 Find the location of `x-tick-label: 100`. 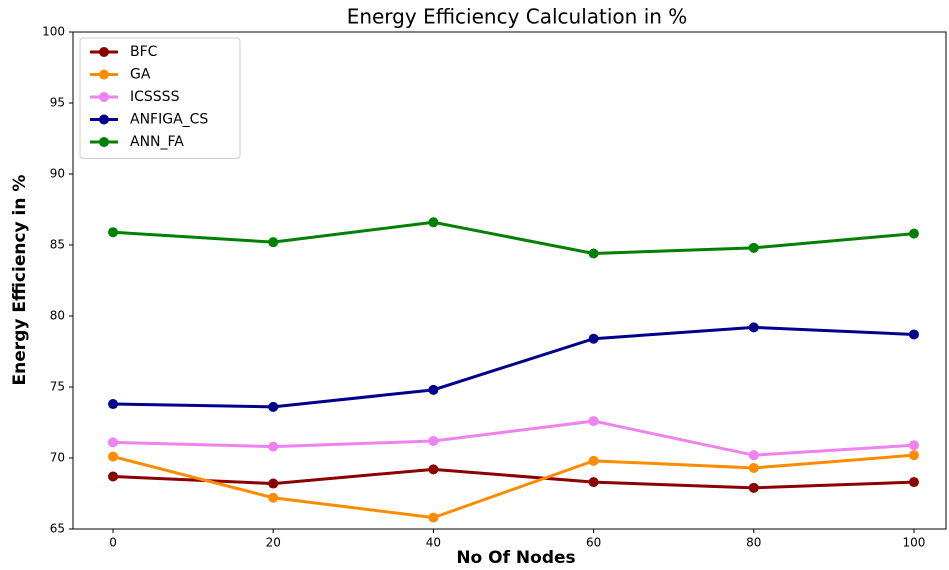

x-tick-label: 100 is located at coordinates (914, 543).